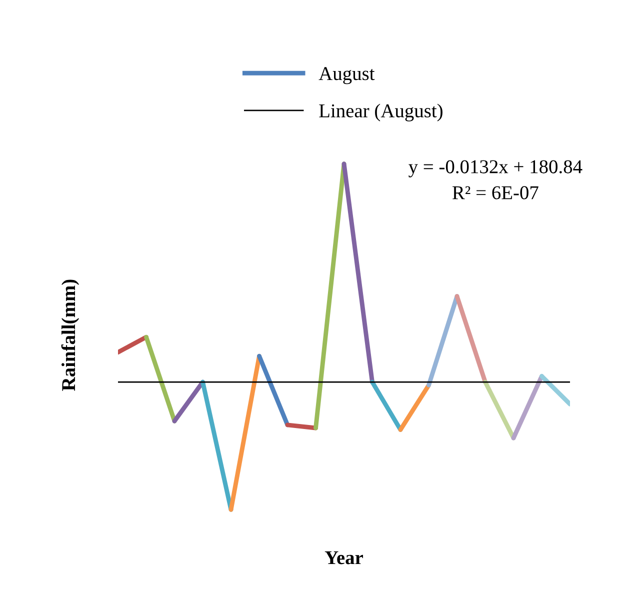  I want to click on y-axis-title: Rainfall(mm), so click(70, 335).